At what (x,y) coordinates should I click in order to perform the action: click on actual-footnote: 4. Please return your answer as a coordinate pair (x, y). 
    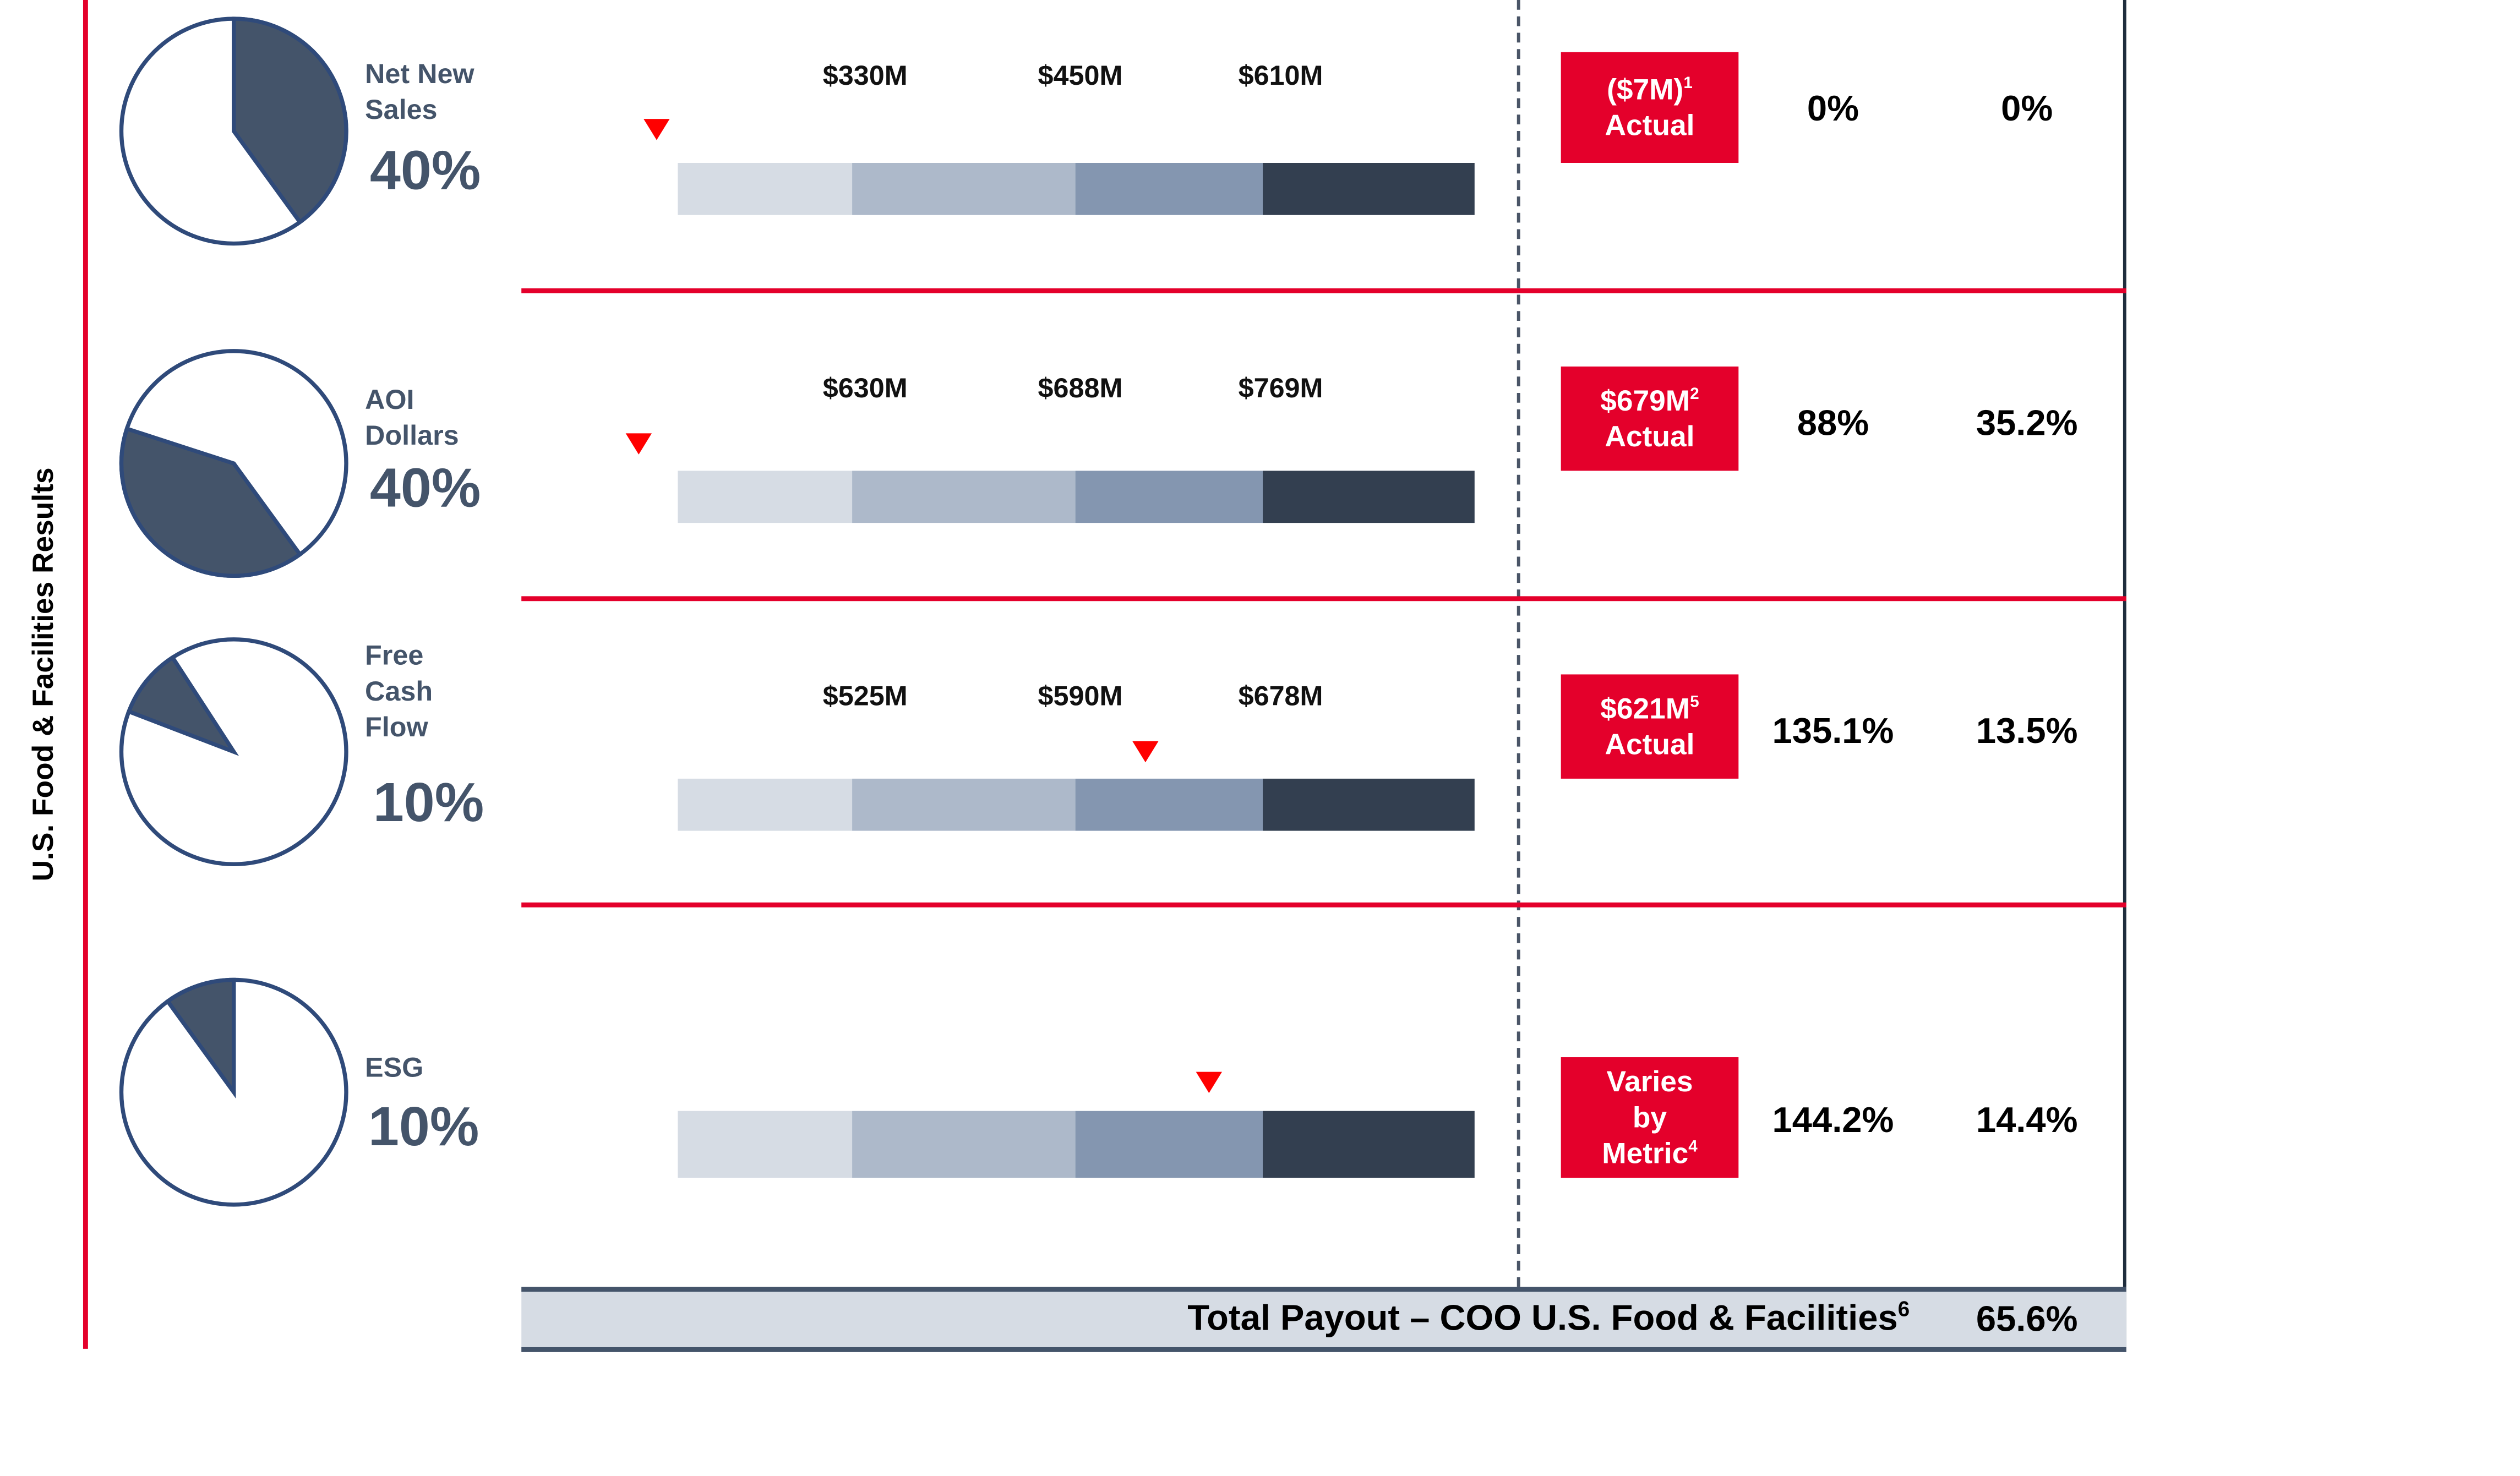
    Looking at the image, I should click on (1693, 1148).